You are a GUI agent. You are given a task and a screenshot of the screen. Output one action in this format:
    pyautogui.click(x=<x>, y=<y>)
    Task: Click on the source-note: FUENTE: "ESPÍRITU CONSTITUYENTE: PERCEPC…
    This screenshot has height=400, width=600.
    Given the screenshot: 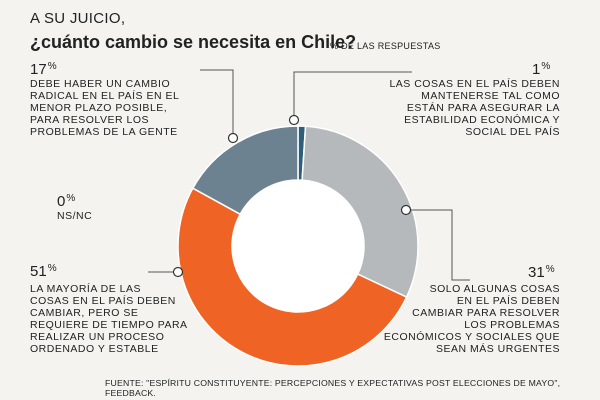 What is the action you would take?
    pyautogui.click(x=333, y=388)
    